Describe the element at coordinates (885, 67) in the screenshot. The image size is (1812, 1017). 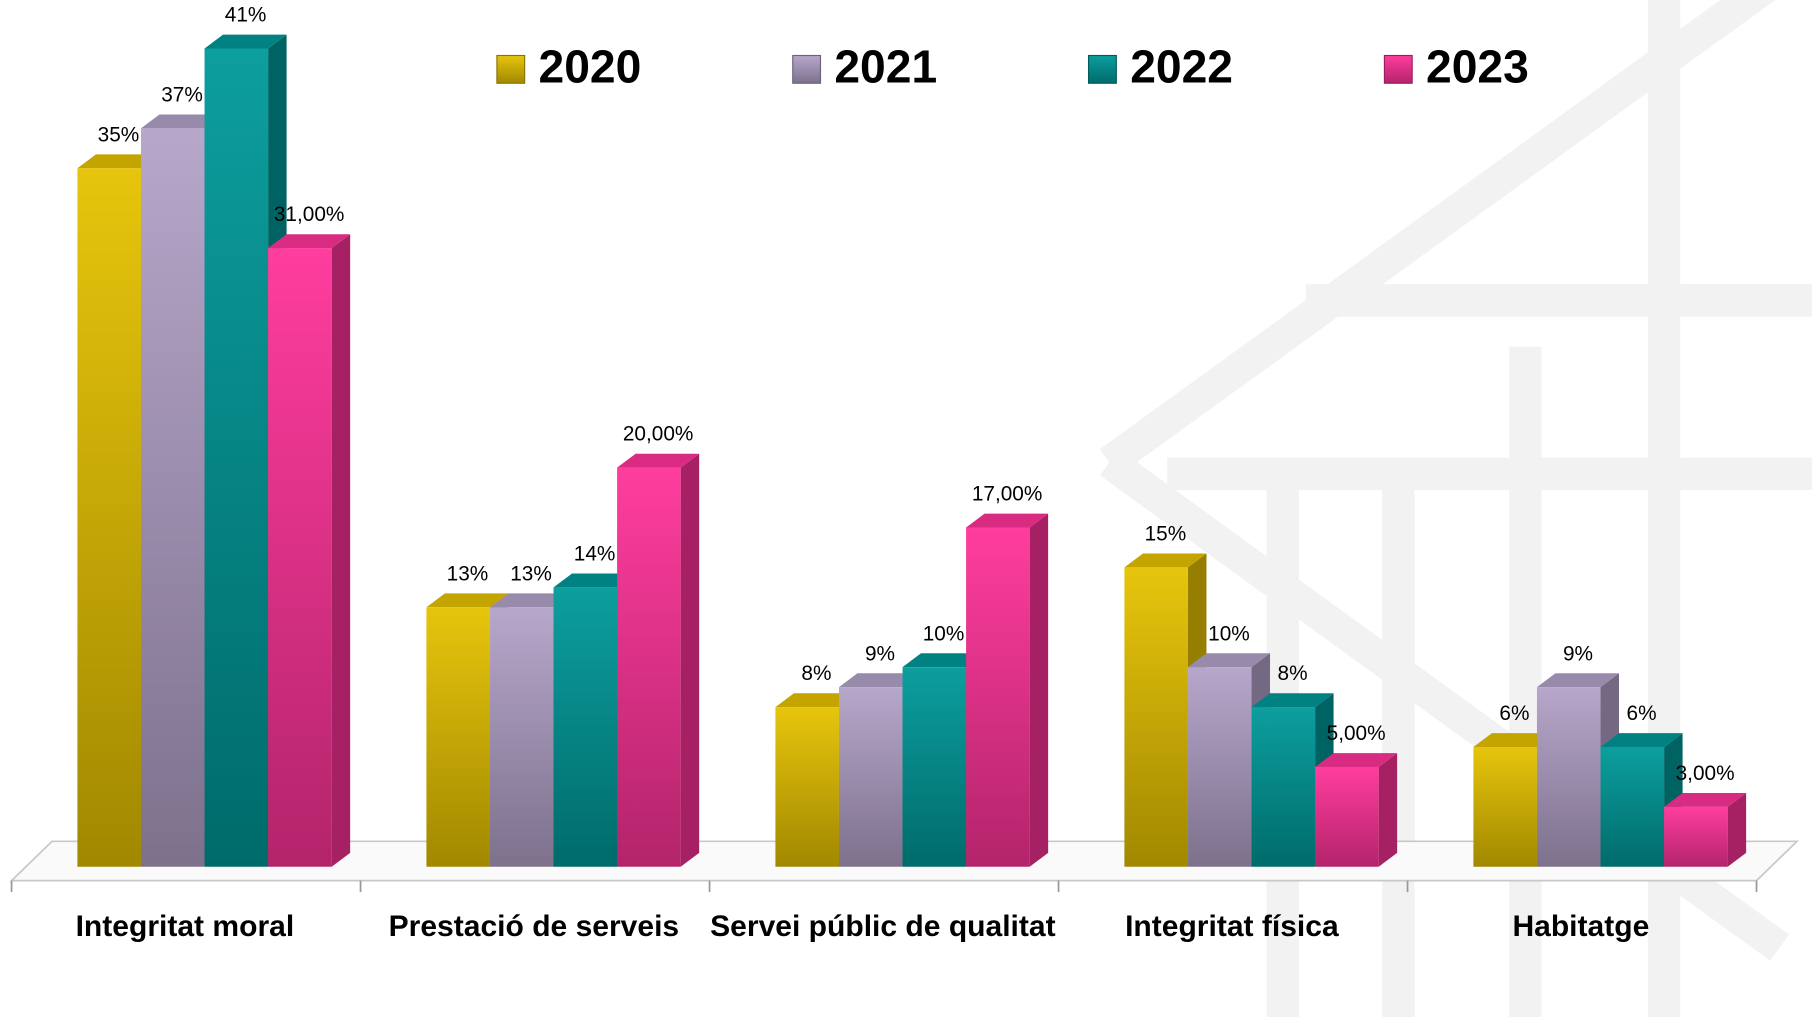
I see `legend-label: 2021` at that location.